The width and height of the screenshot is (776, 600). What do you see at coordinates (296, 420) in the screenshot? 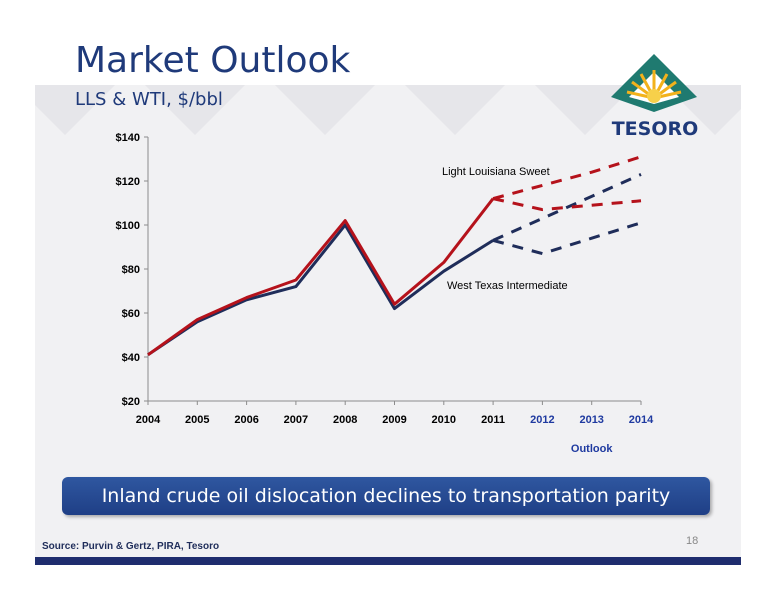
I see `x-tick-label: 2007` at bounding box center [296, 420].